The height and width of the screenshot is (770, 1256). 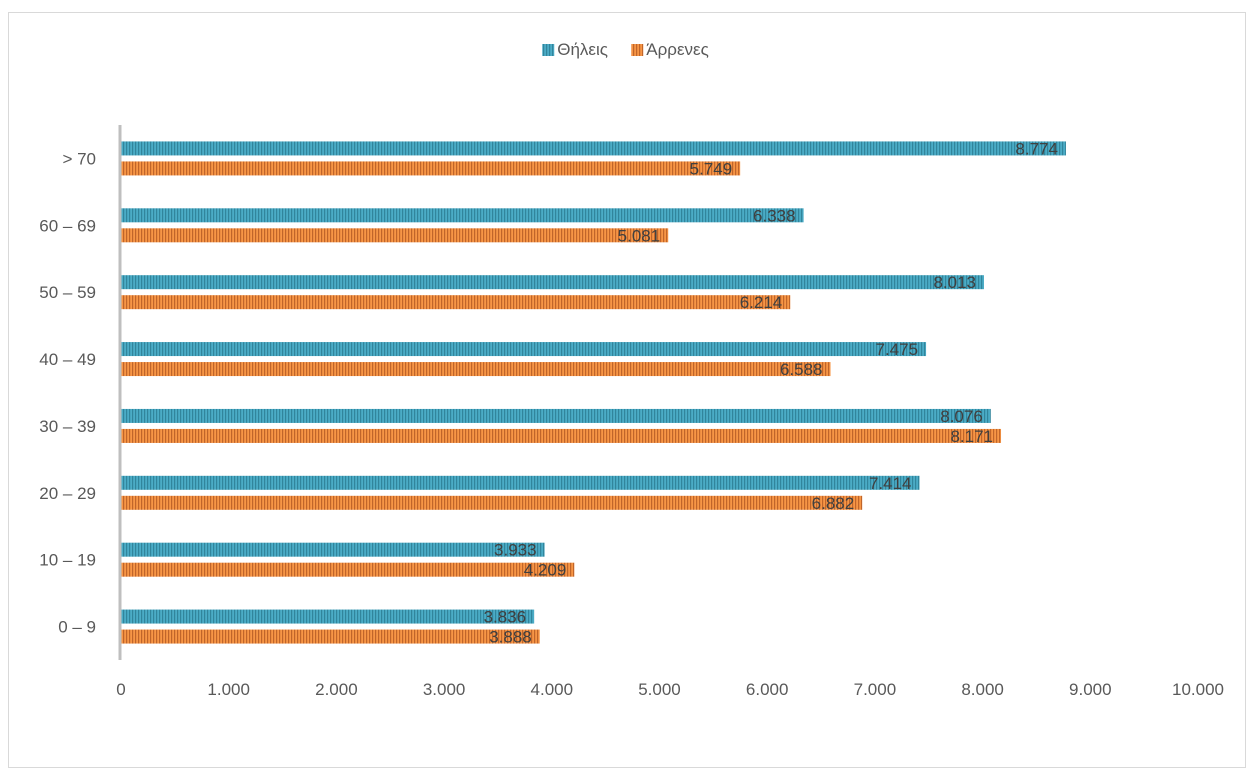 I want to click on data-label: 4.209, so click(x=545, y=570).